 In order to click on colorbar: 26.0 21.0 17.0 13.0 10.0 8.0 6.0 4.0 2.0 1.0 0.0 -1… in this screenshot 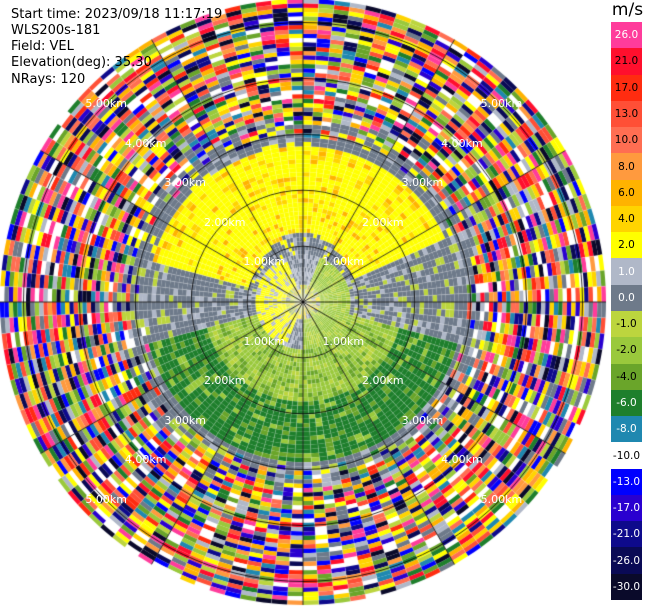, I will do `click(626, 311)`.